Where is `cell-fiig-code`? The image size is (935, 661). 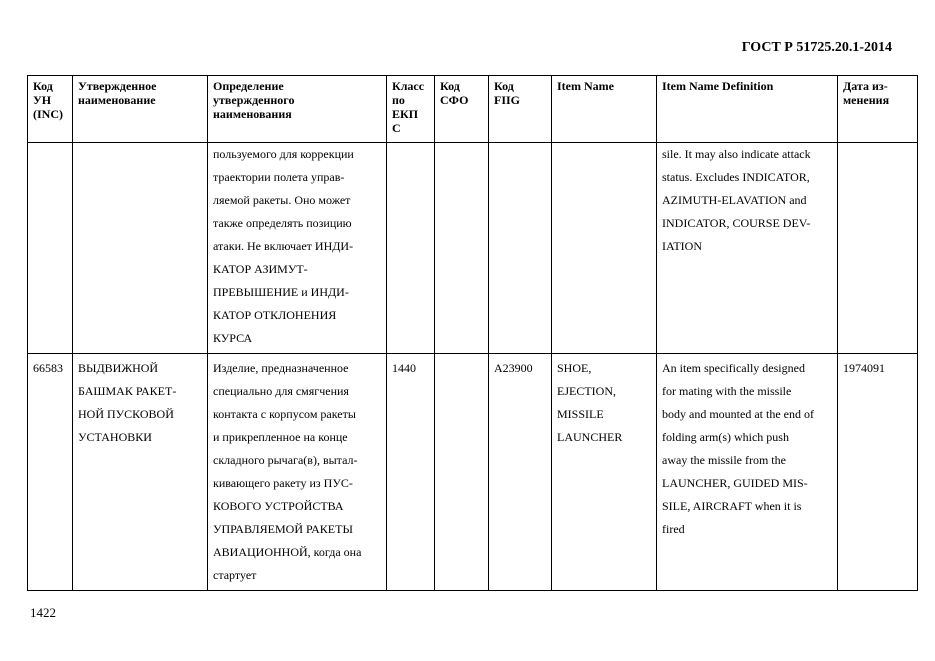
cell-fiig-code is located at coordinates (520, 248).